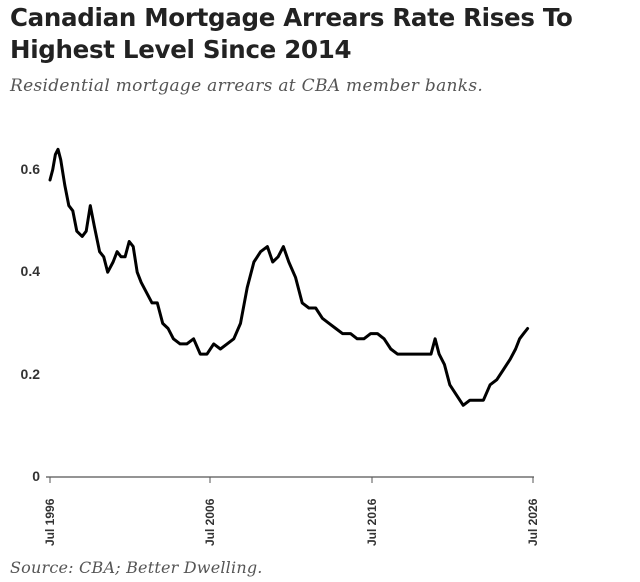 The image size is (640, 582). What do you see at coordinates (372, 522) in the screenshot?
I see `x-tick-label: Jul 2016` at bounding box center [372, 522].